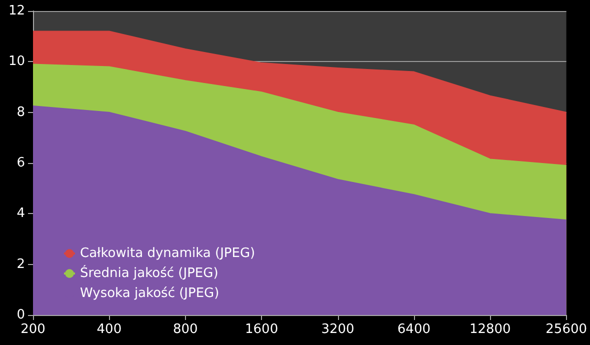 The image size is (590, 345). What do you see at coordinates (16, 11) in the screenshot?
I see `y-tick-label: 12` at bounding box center [16, 11].